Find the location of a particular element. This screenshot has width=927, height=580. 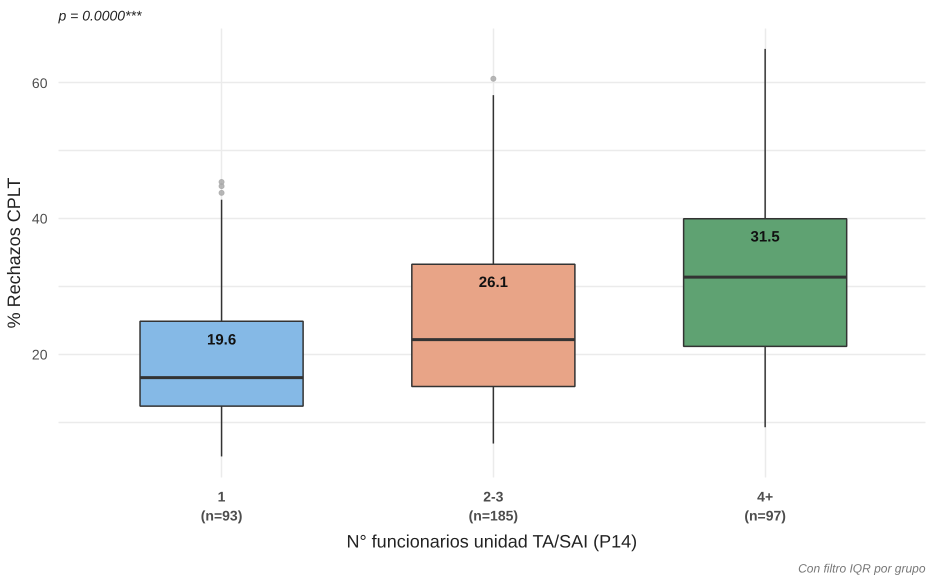

text: Con filtro IQR por grupo is located at coordinates (862, 569).